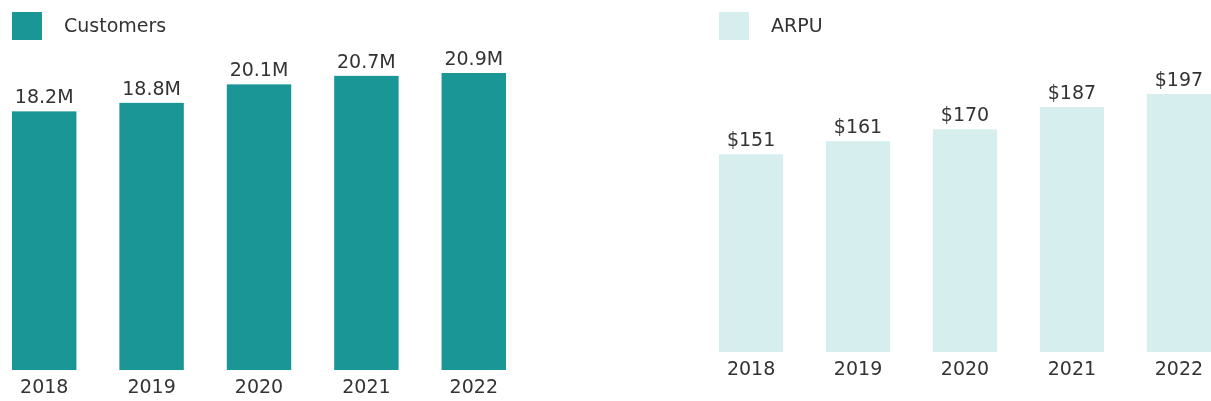 This screenshot has height=401, width=1211. Describe the element at coordinates (366, 60) in the screenshot. I see `data-label: 20.7M` at that location.